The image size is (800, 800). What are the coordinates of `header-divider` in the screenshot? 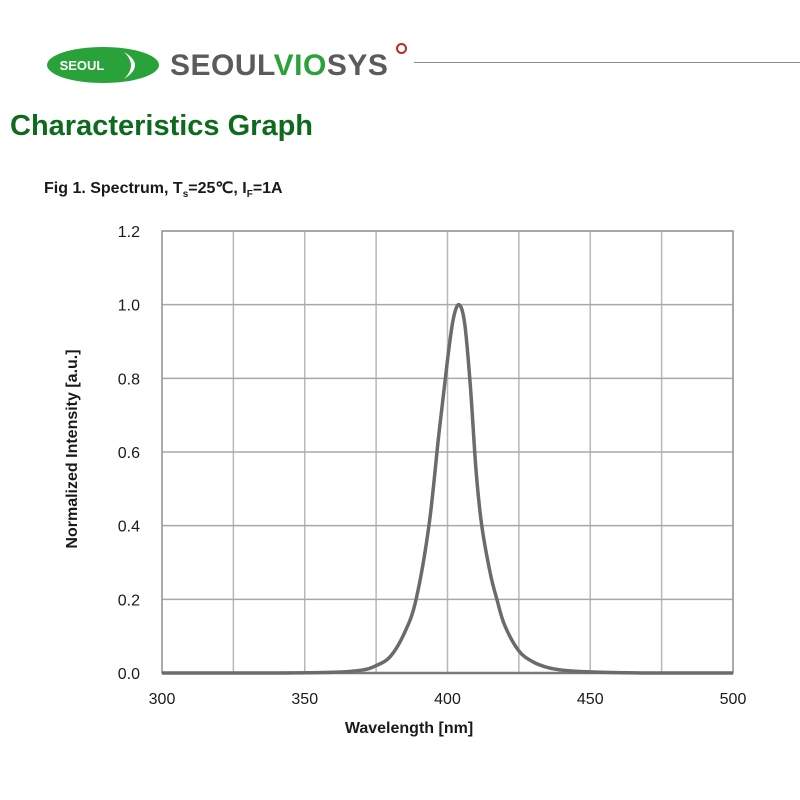 It's located at (607, 62).